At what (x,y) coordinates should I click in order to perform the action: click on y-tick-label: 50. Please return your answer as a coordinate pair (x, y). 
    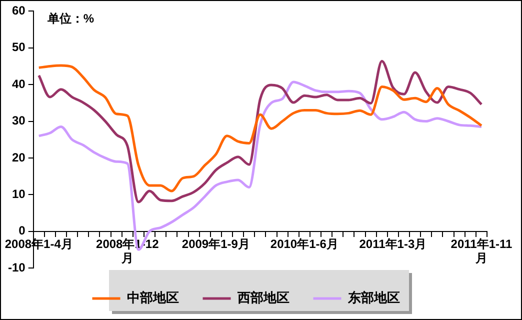
    Looking at the image, I should click on (19, 47).